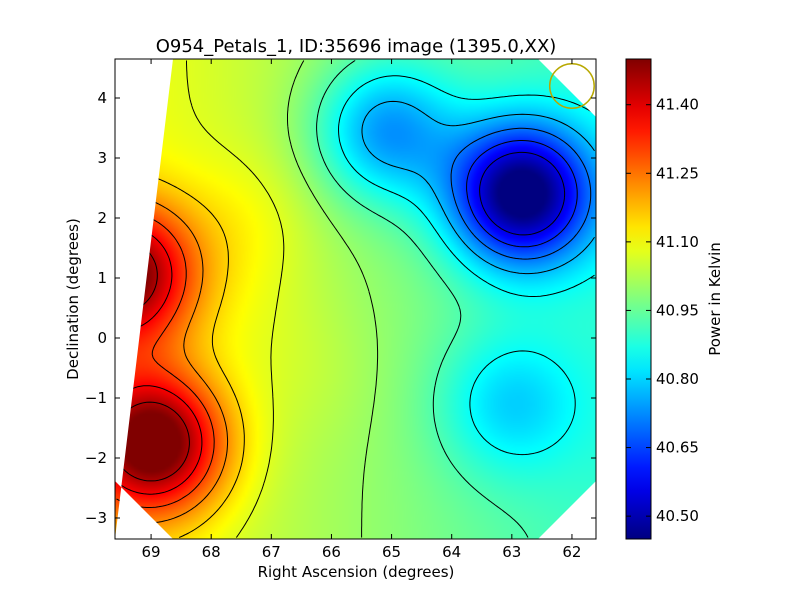 Image resolution: width=800 pixels, height=600 pixels. What do you see at coordinates (451, 552) in the screenshot?
I see `x-tick-label: 64` at bounding box center [451, 552].